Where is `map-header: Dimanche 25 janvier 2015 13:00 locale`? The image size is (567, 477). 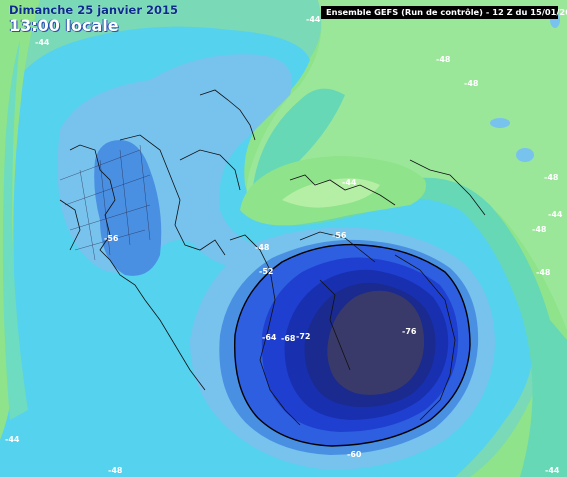
map-header: Dimanche 25 janvier 2015 13:00 locale is located at coordinates (94, 19).